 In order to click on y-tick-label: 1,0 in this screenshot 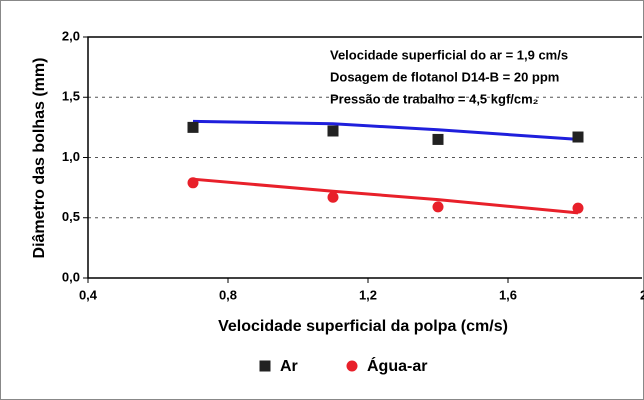, I will do `click(71, 156)`.